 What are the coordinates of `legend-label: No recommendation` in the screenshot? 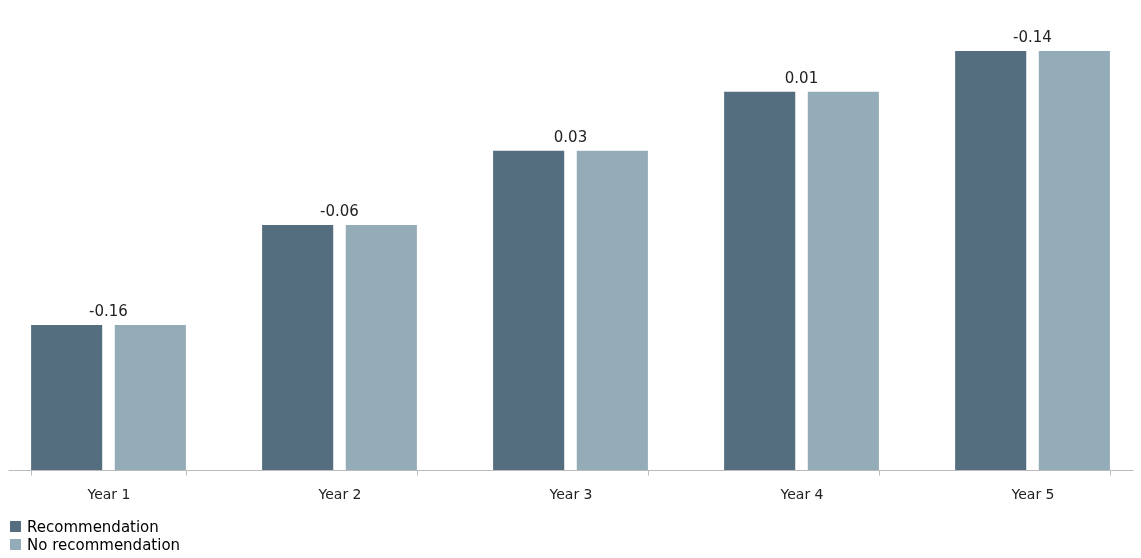 It's located at (104, 544).